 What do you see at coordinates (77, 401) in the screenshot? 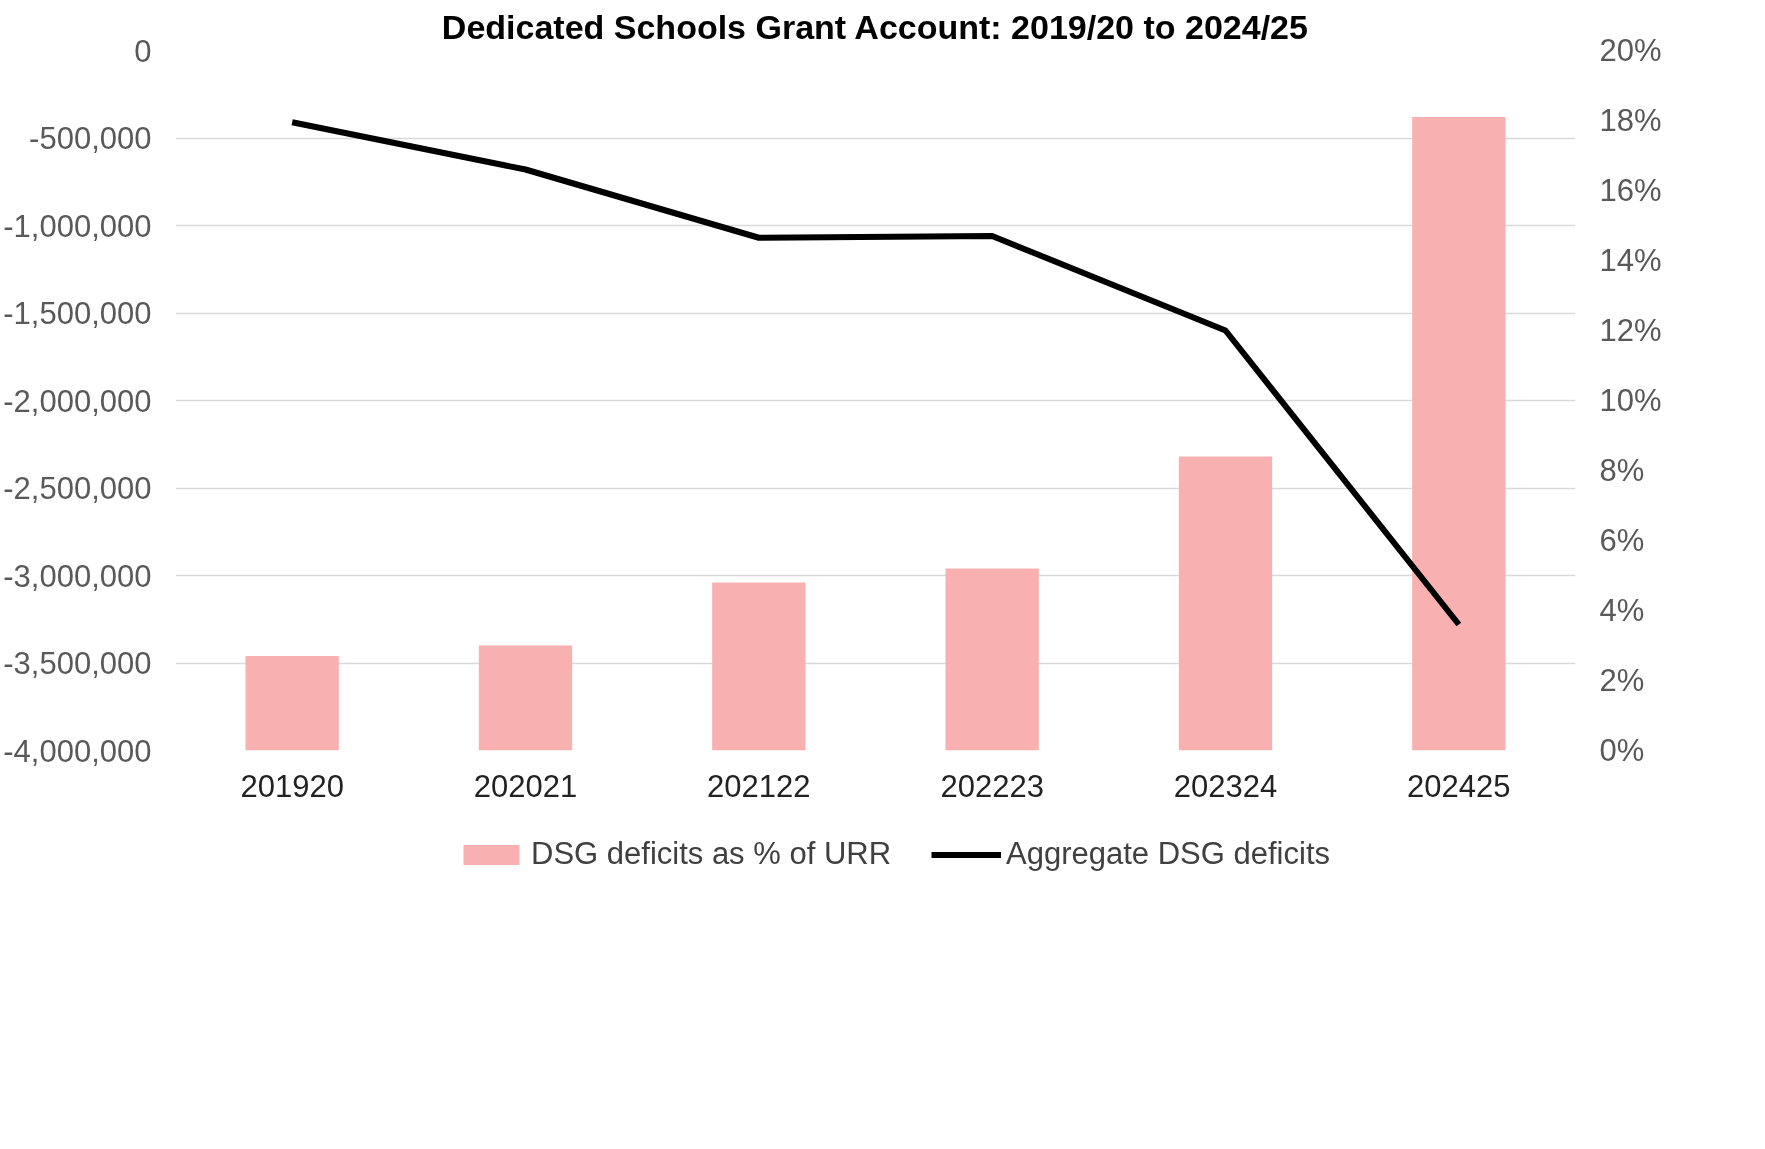
I see `y-tick-label: -2,000,000` at bounding box center [77, 401].